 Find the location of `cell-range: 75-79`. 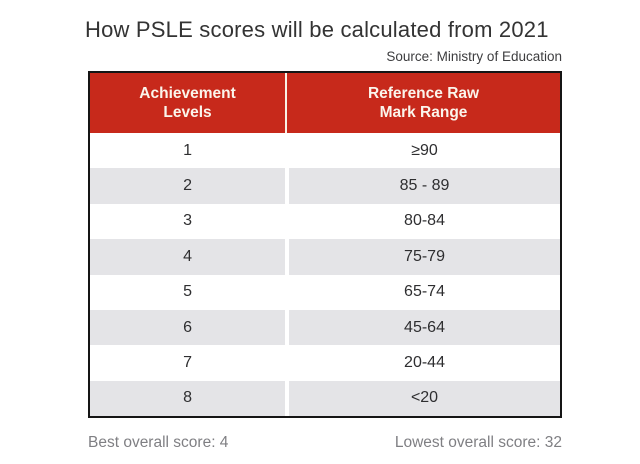

cell-range: 75-79 is located at coordinates (422, 257).